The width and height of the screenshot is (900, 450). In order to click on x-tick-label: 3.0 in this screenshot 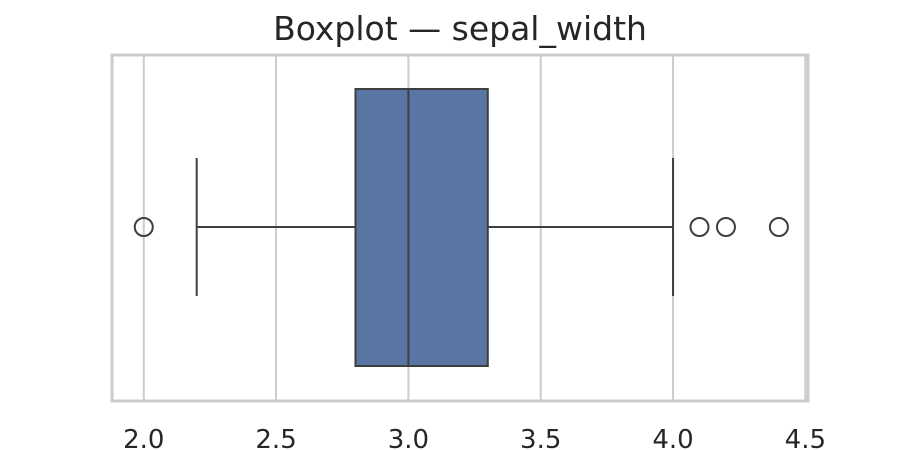, I will do `click(408, 437)`.